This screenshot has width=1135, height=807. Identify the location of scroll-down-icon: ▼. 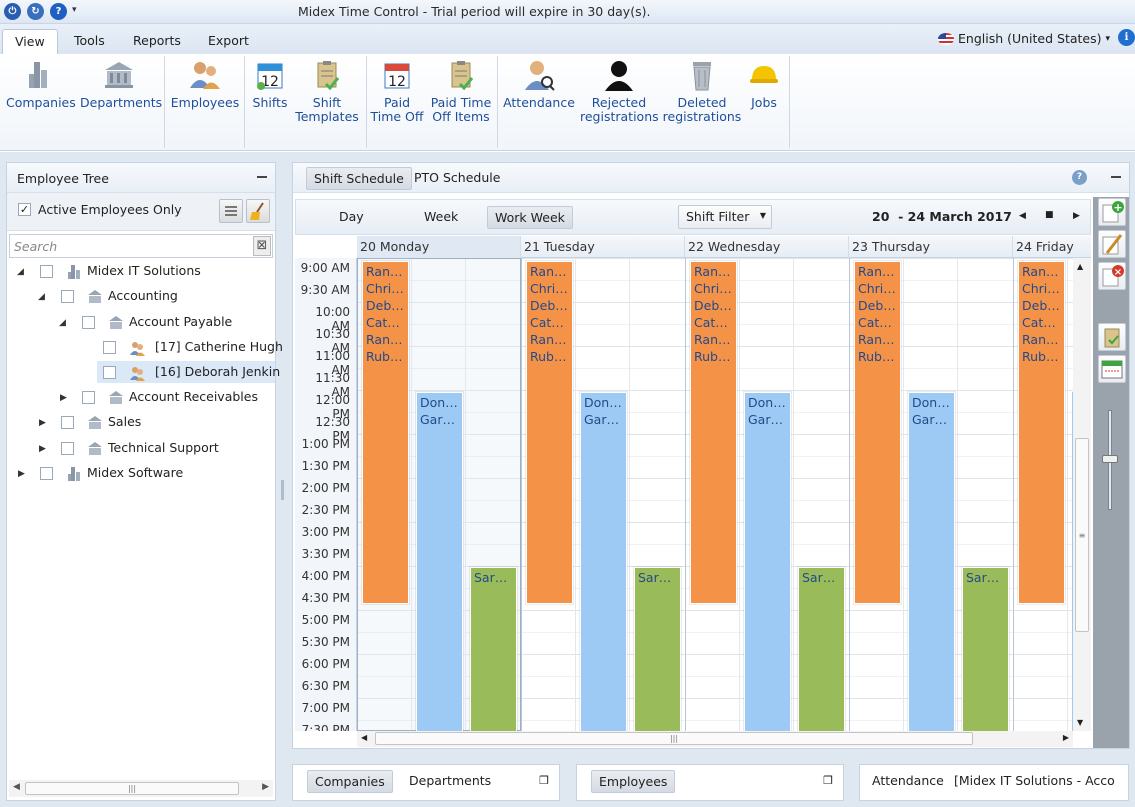
(1080, 722).